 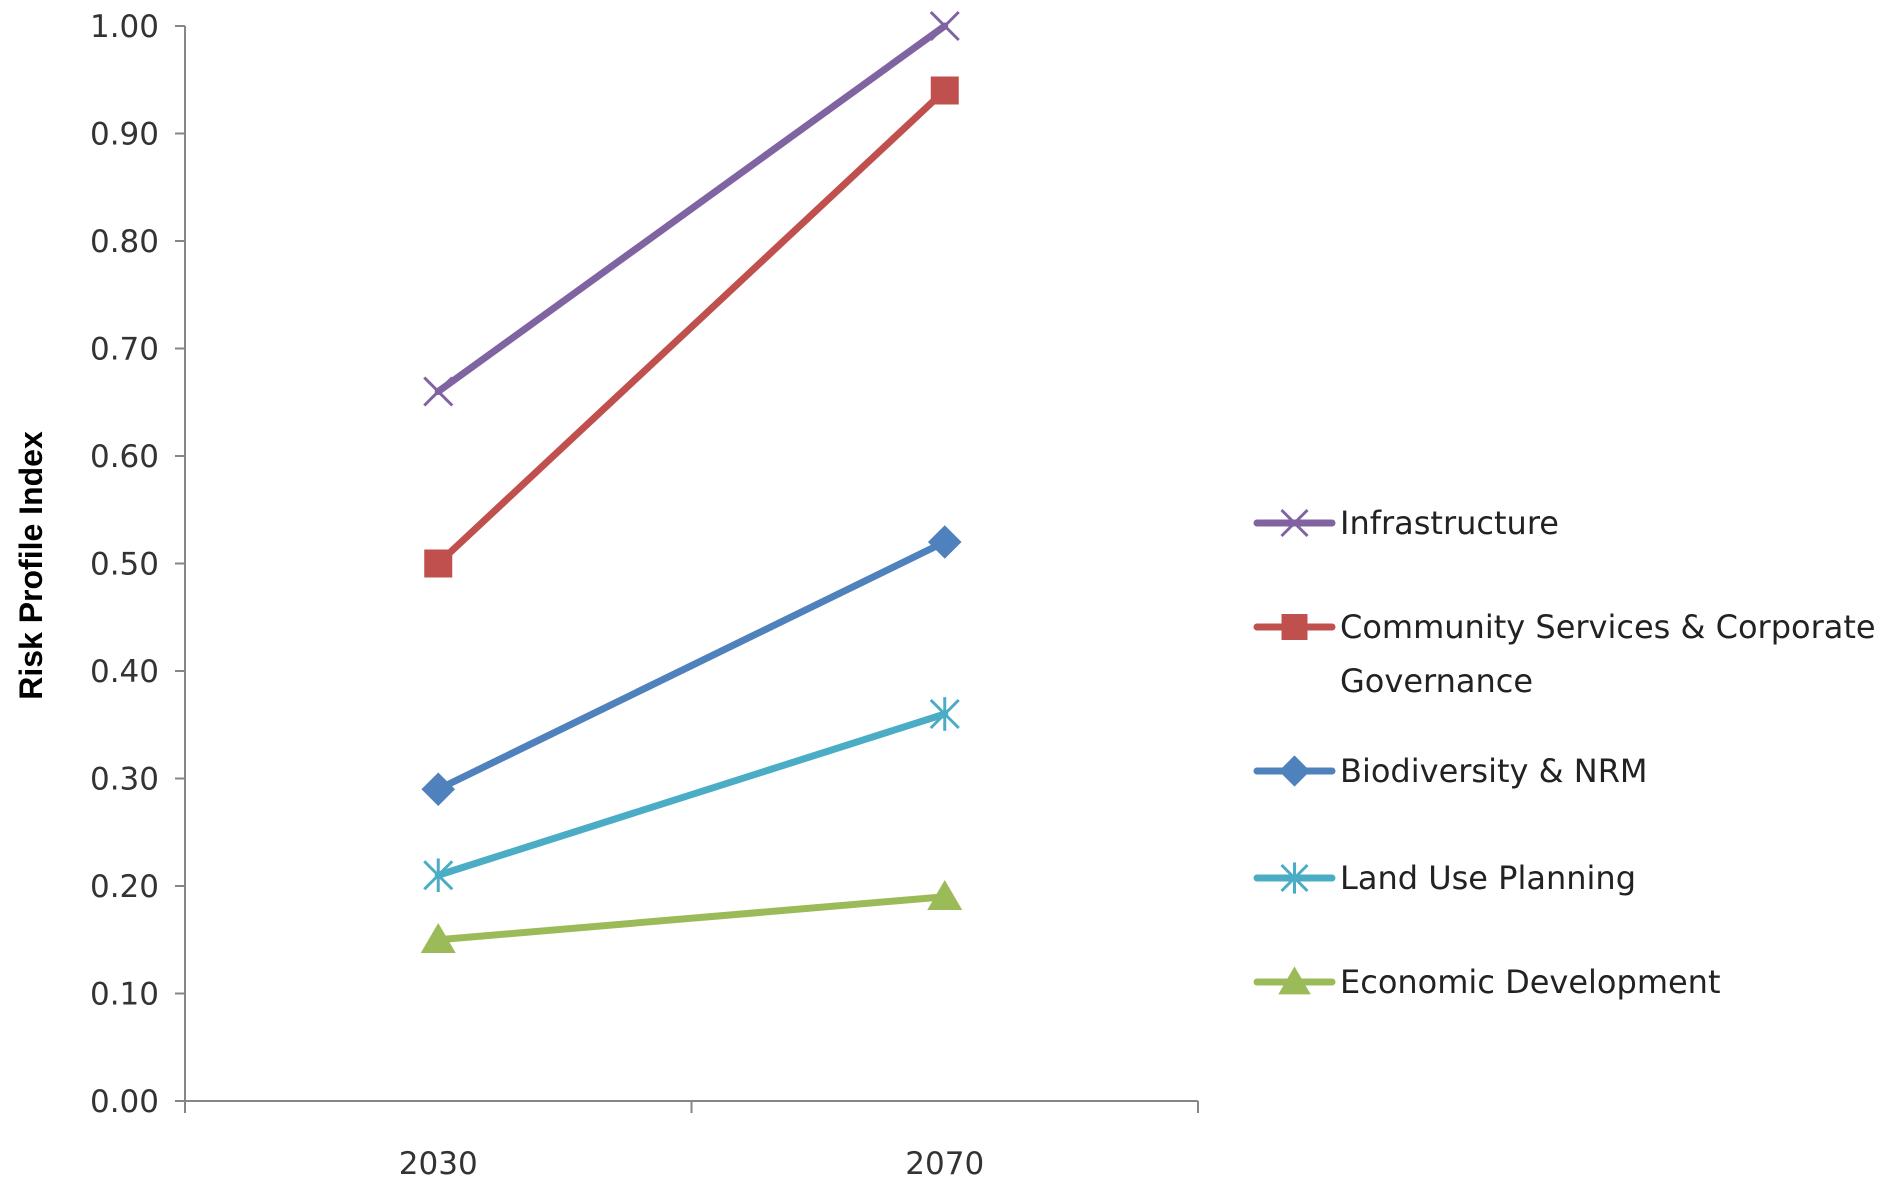 I want to click on y-axis-title: Risk Profile Index, so click(x=31, y=565).